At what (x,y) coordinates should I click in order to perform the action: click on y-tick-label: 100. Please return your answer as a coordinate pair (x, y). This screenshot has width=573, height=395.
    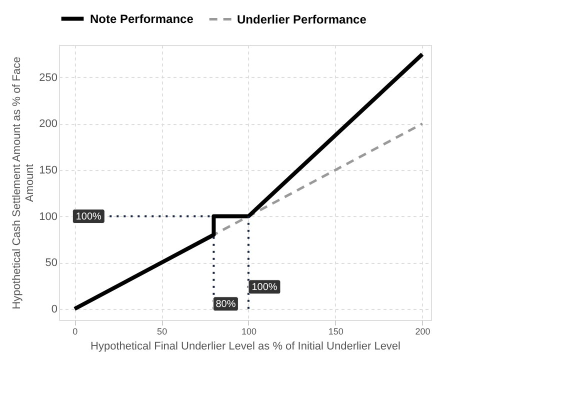
    Looking at the image, I should click on (48, 216).